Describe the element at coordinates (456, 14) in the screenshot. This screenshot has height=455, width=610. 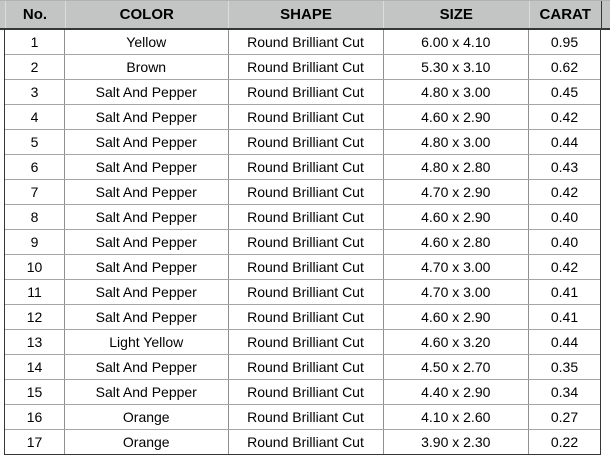
I see `header-col-size: SIZE` at that location.